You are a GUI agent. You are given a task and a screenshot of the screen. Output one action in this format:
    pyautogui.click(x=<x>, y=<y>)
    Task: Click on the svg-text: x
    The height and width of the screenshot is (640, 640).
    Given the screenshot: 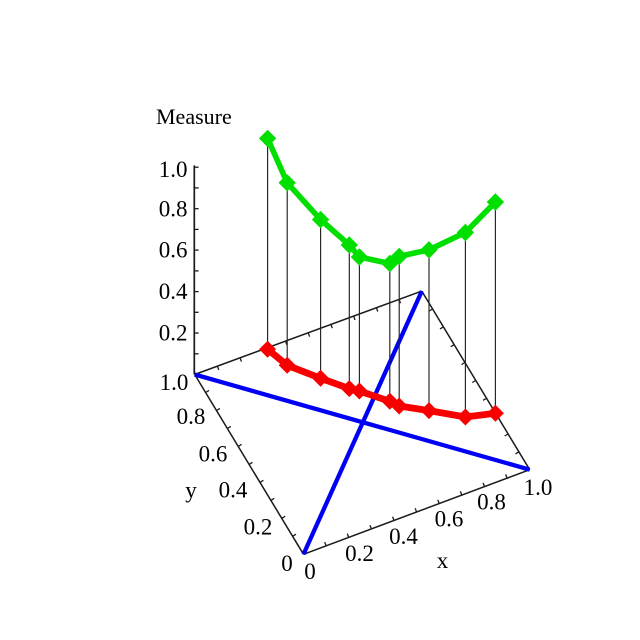 What is the action you would take?
    pyautogui.click(x=443, y=560)
    